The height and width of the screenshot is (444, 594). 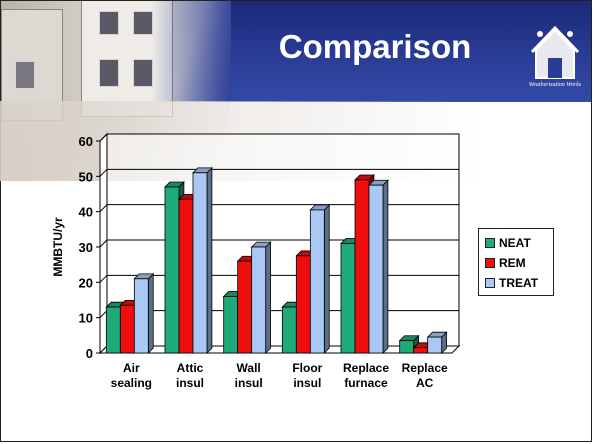 What do you see at coordinates (519, 283) in the screenshot?
I see `legend-label: TREAT` at bounding box center [519, 283].